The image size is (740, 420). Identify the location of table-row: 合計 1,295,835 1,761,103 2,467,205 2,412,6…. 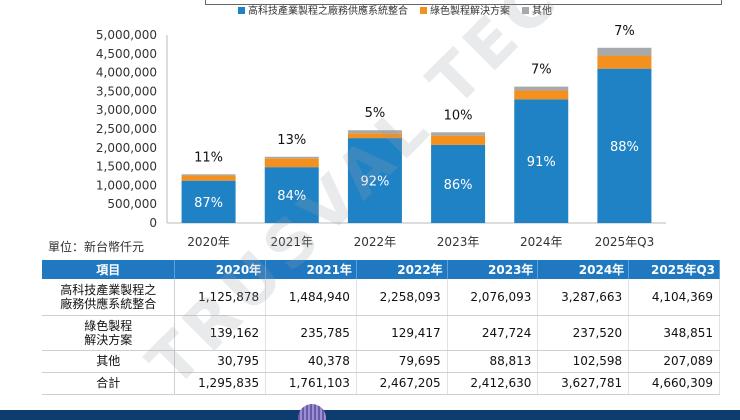
(381, 383).